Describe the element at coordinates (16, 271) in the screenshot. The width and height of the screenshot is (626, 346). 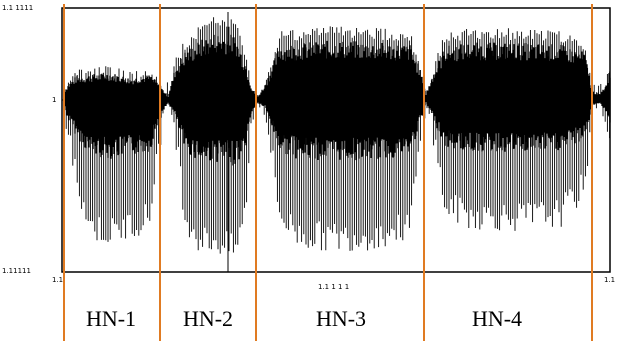
I see `y-tick-bottom: 1.11111` at that location.